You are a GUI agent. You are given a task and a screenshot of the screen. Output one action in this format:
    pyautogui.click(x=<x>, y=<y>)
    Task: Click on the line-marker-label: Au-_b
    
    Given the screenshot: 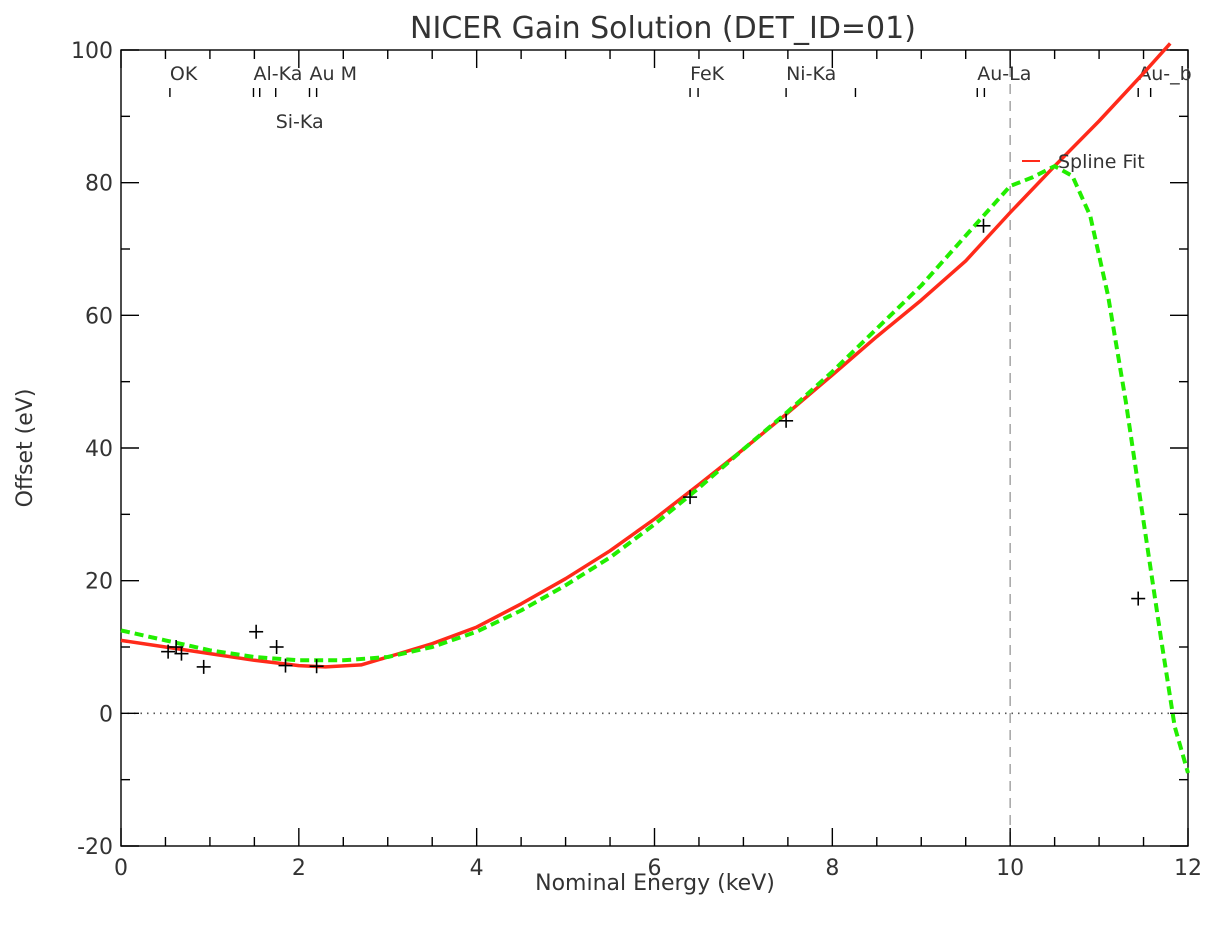 What is the action you would take?
    pyautogui.click(x=1164, y=74)
    